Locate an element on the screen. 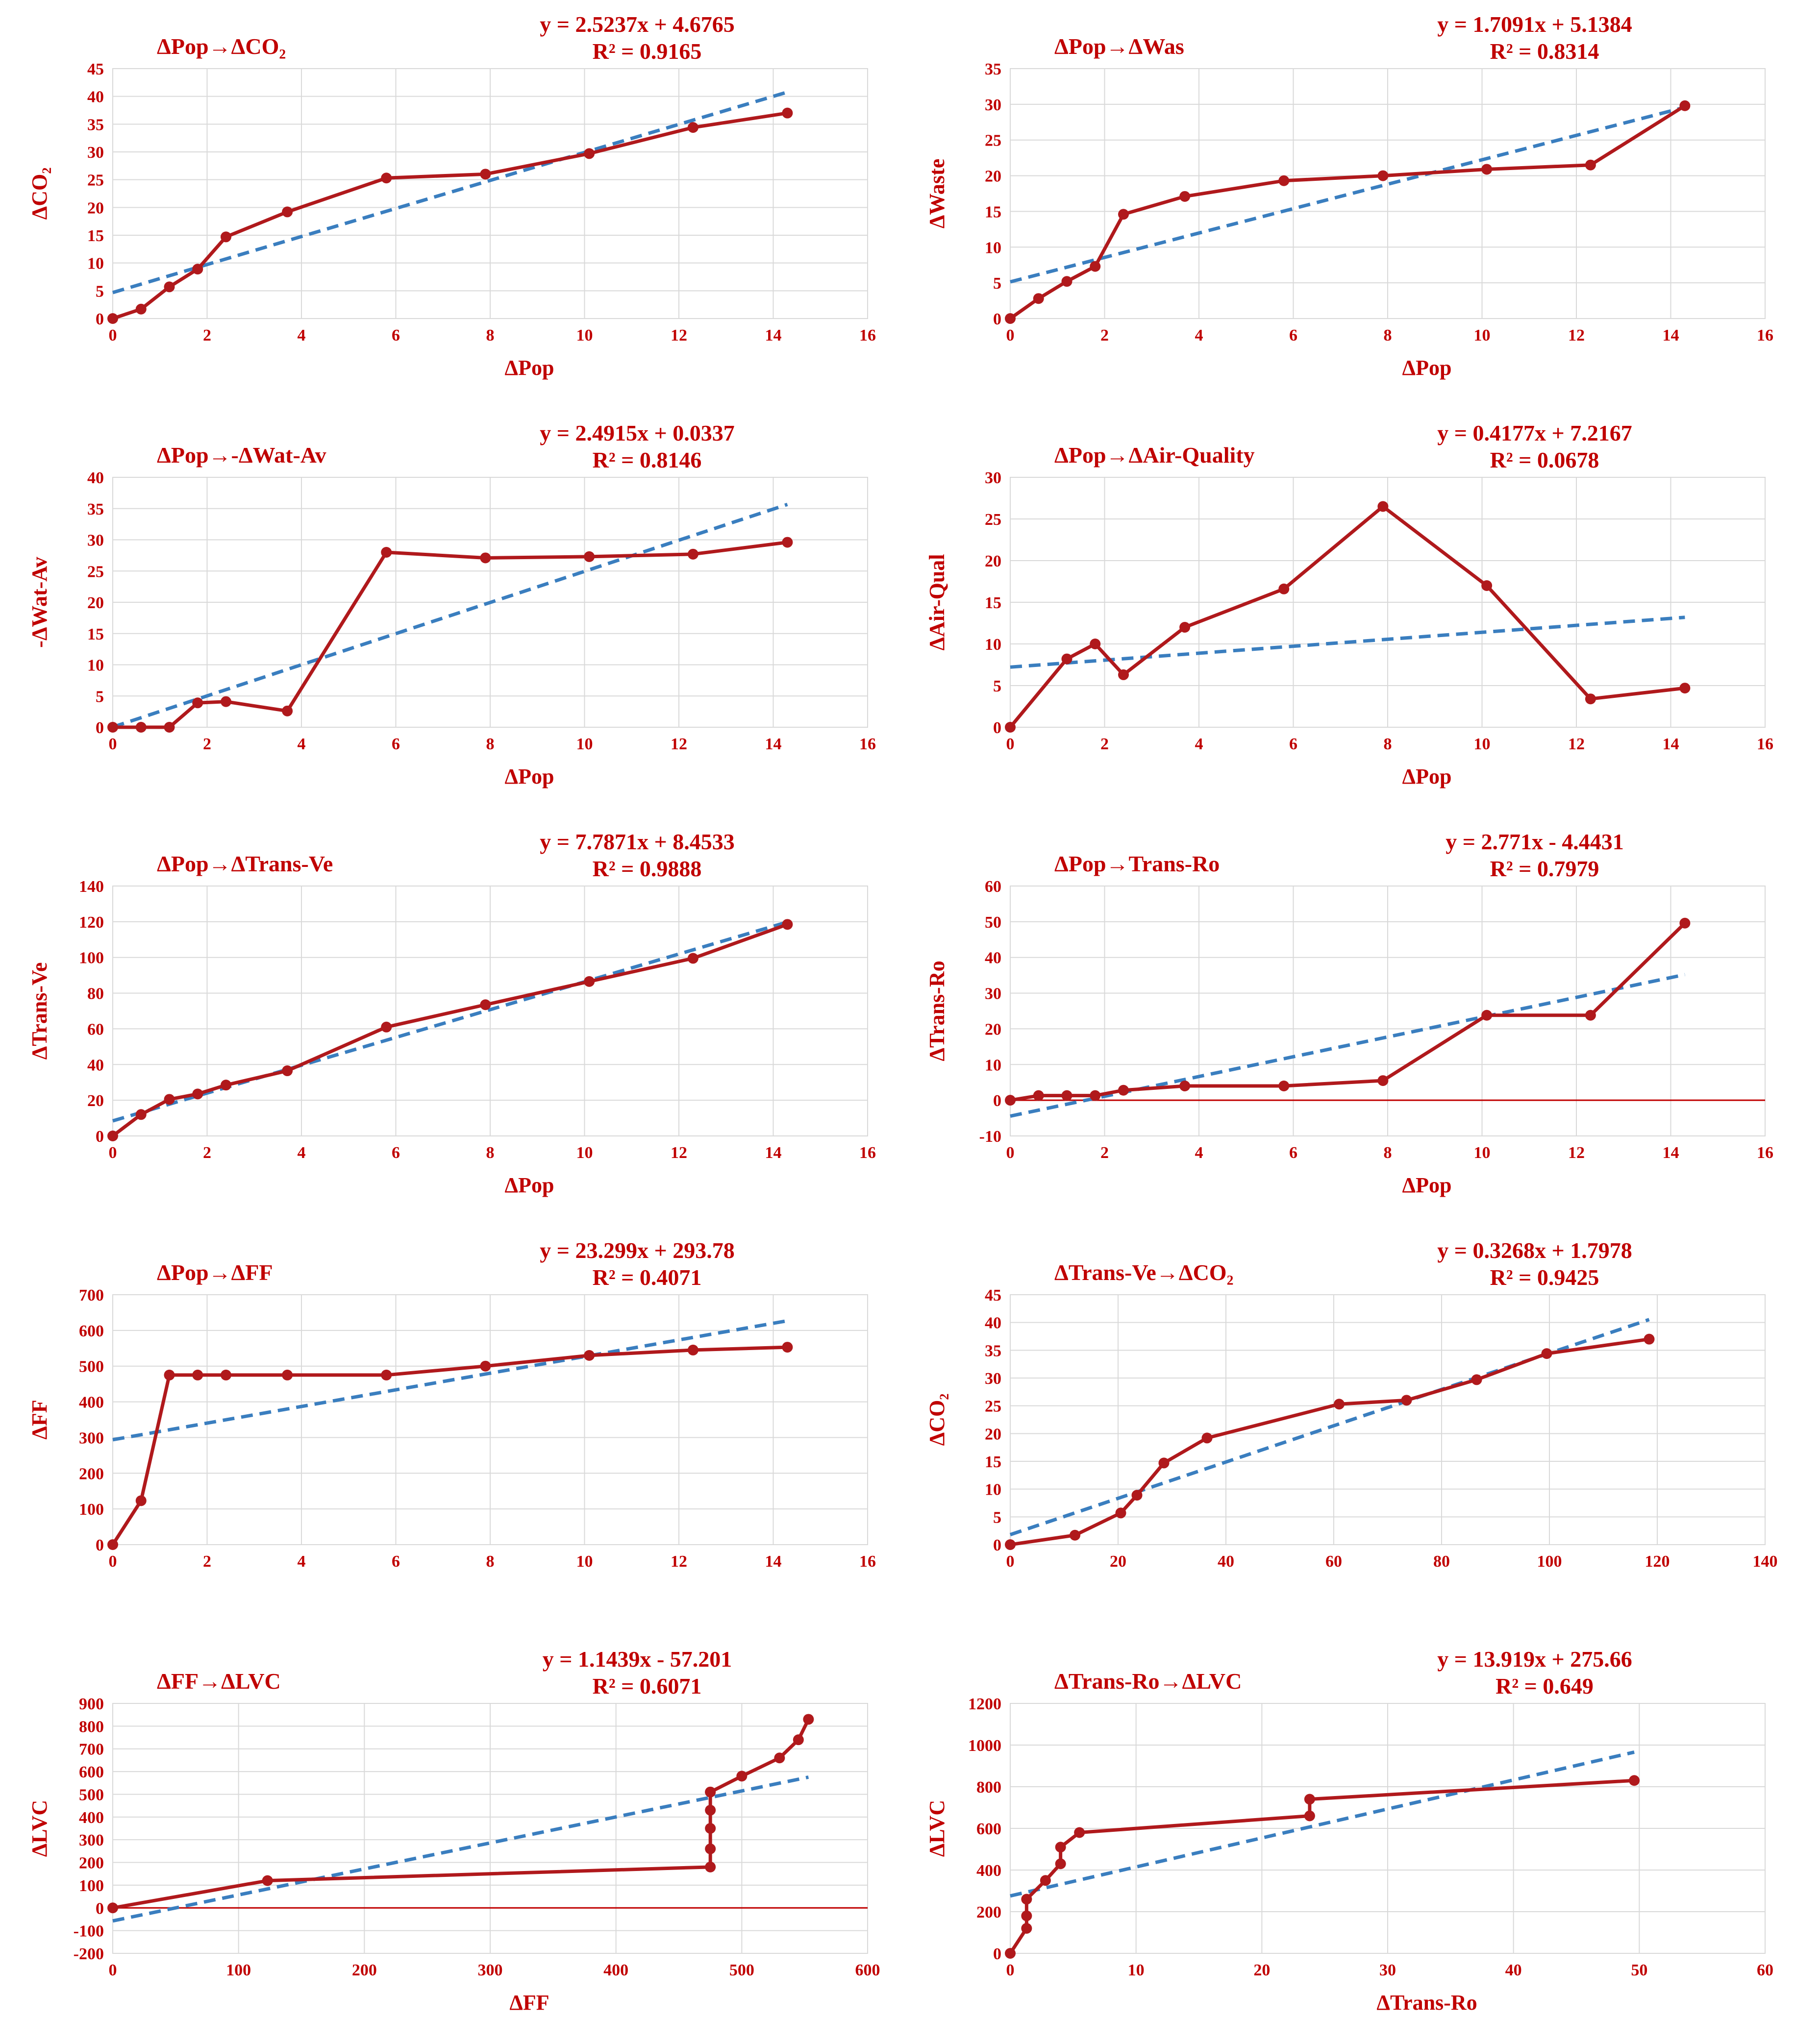 This screenshot has width=1795, height=2044. x-tick-label: 10 is located at coordinates (584, 744).